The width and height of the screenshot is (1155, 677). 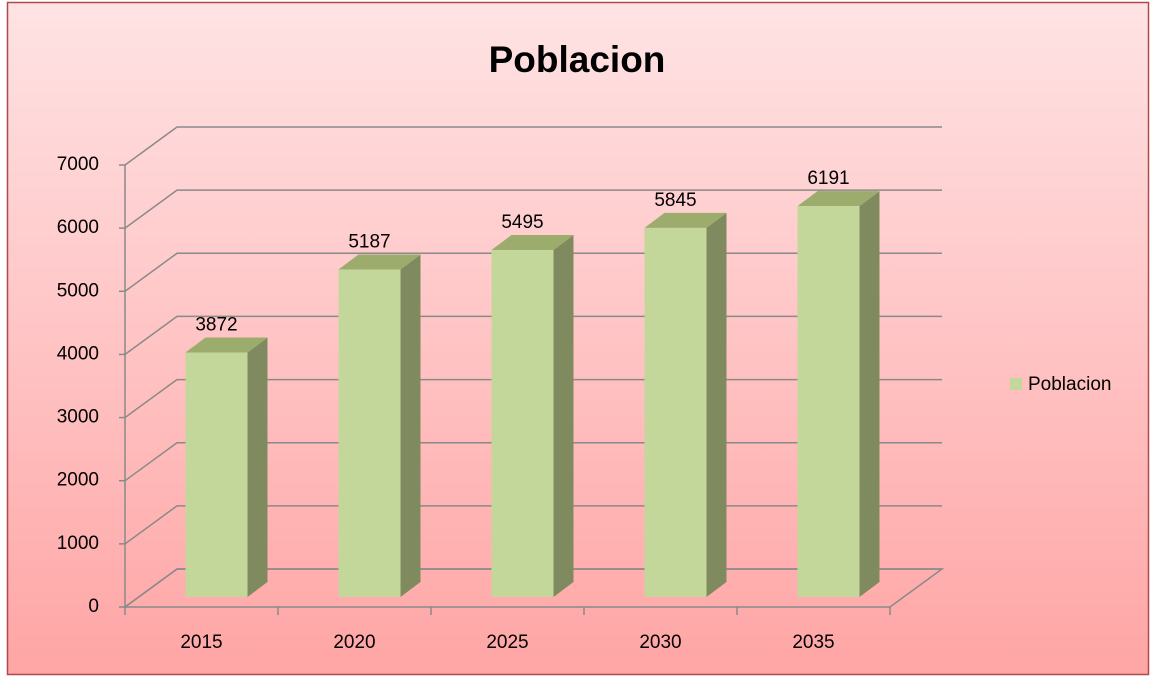 What do you see at coordinates (78, 417) in the screenshot?
I see `y-tick-label: 3000` at bounding box center [78, 417].